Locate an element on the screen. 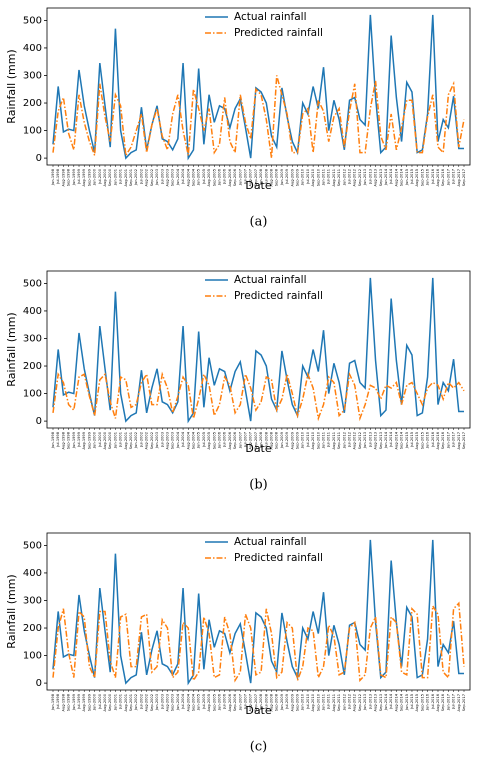  x-tick-label: Aug-2011 is located at coordinates (334, 177).